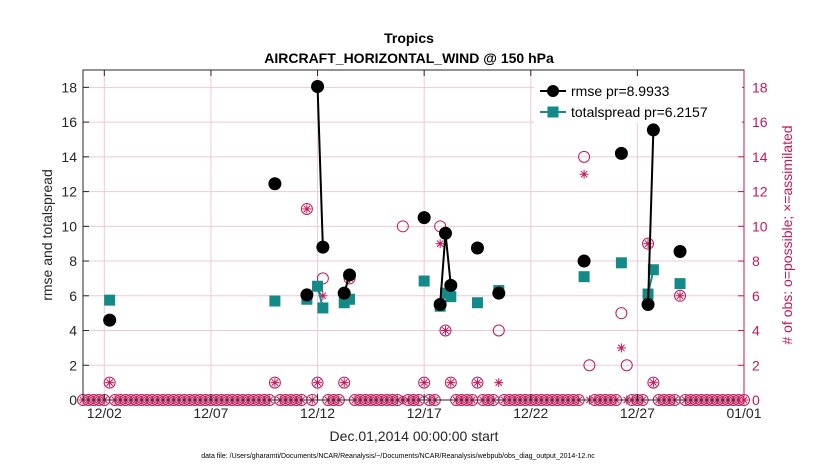 The height and width of the screenshot is (470, 830). What do you see at coordinates (553, 112) in the screenshot?
I see `legend-totalspread-marker` at bounding box center [553, 112].